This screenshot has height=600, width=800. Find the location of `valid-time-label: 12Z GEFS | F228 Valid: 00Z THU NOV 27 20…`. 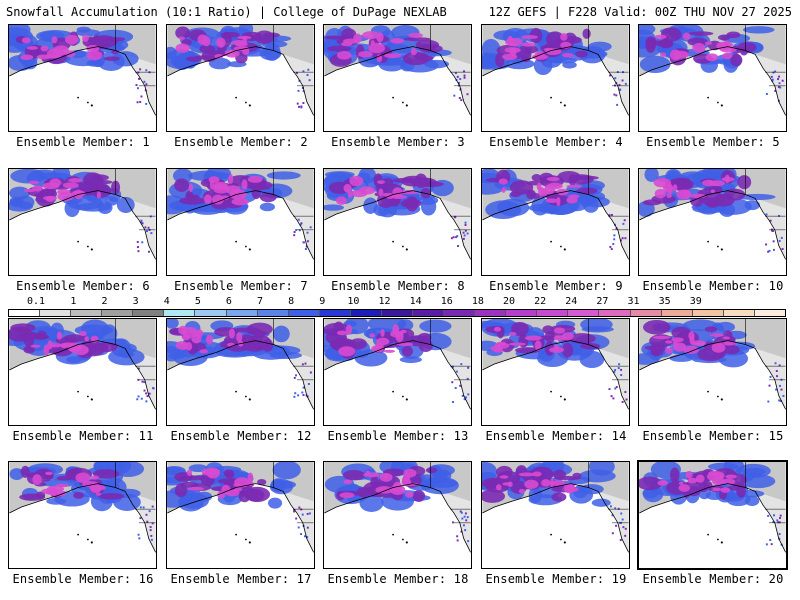

valid-time-label: 12Z GEFS | F228 Valid: 00Z THU NOV 27 20… is located at coordinates (640, 12).